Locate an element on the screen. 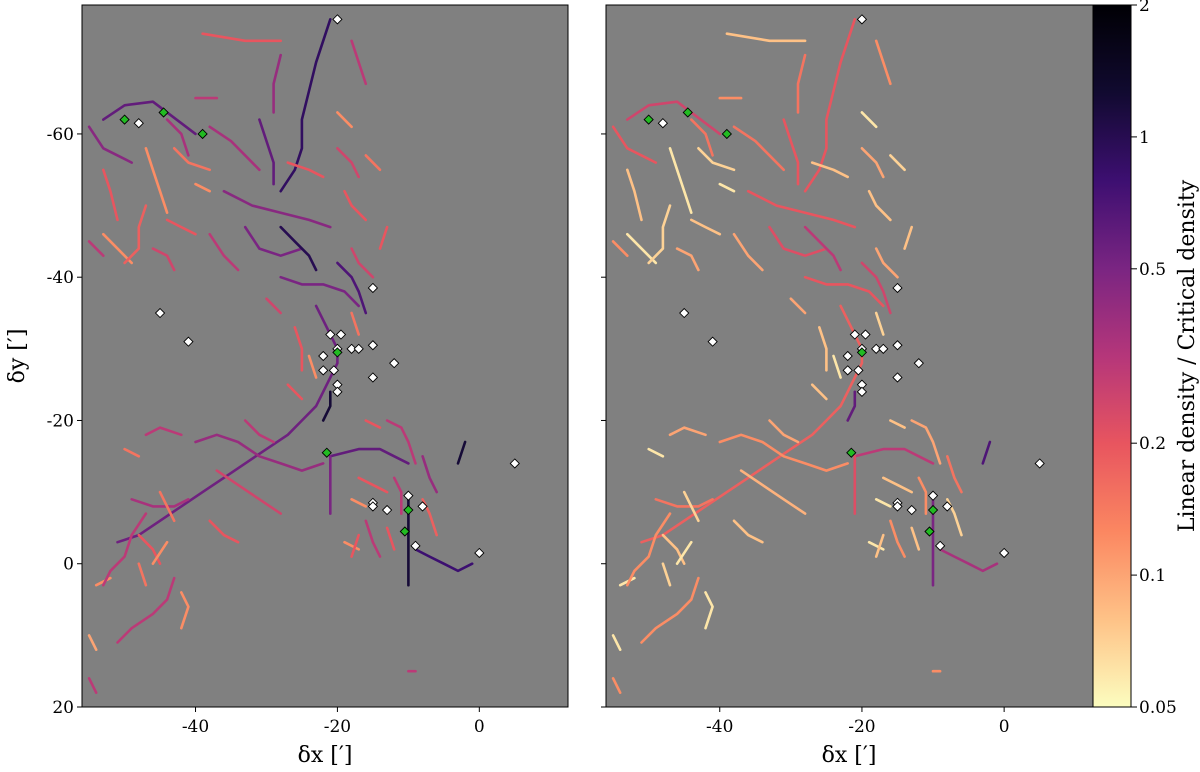 The width and height of the screenshot is (1200, 772). colorbar-tick-label: 0.5 is located at coordinates (1152, 270).